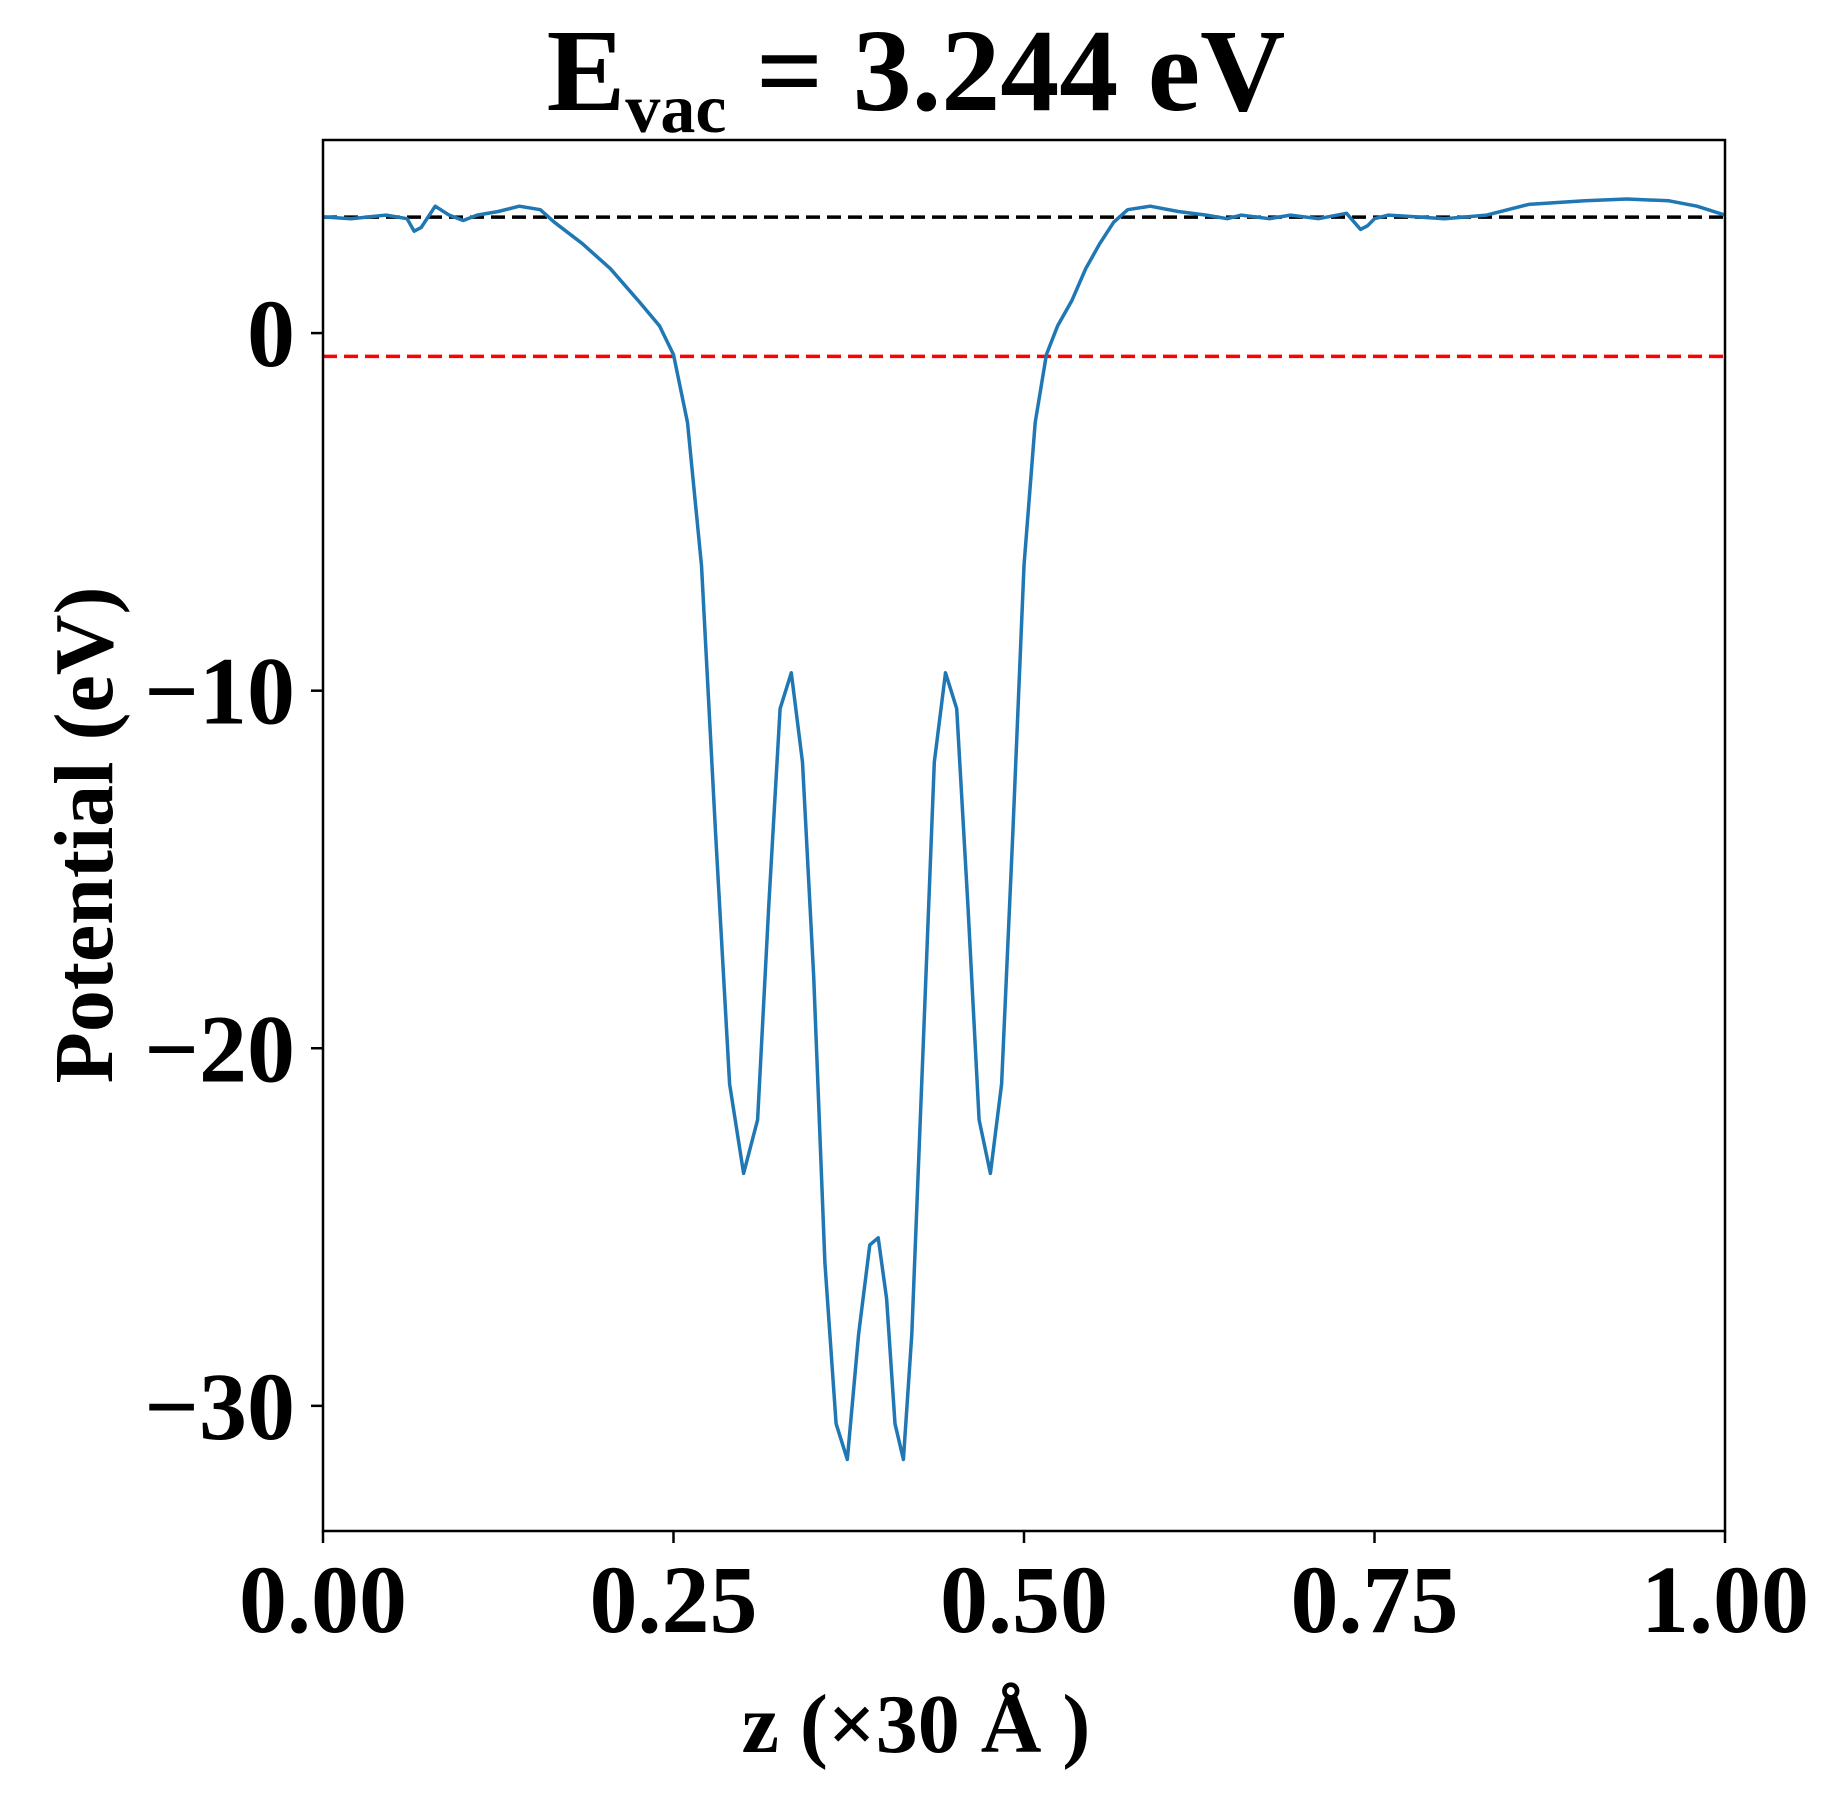 This screenshot has width=1833, height=1794. I want to click on x-tick-label: 0.75, so click(1375, 1599).